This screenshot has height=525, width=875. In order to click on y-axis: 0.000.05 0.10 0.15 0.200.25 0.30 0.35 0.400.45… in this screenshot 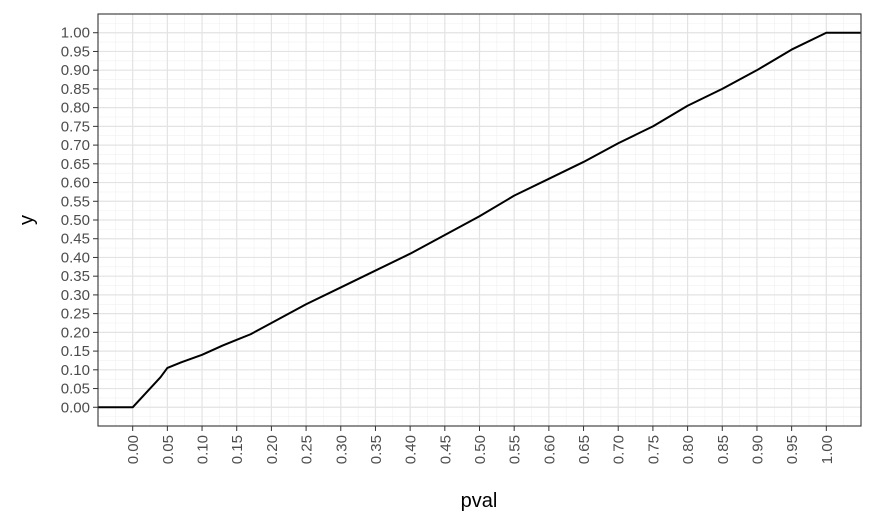, I will do `click(79, 220)`.